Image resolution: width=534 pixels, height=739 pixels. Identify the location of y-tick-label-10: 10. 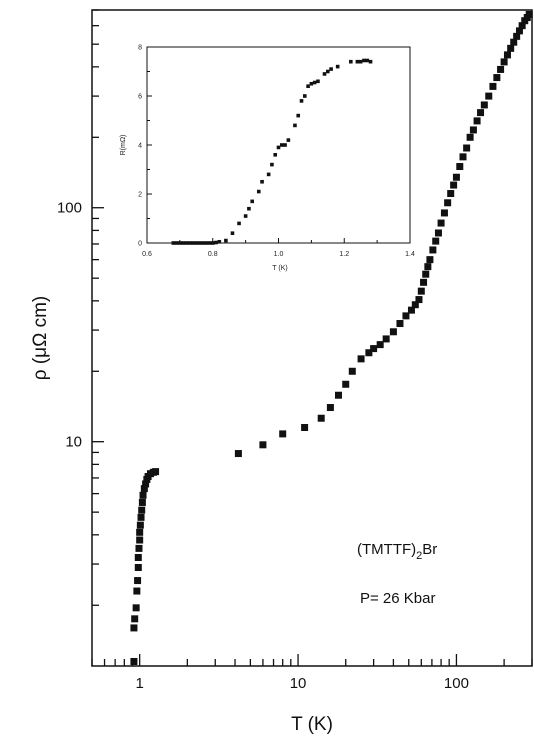
(73, 442).